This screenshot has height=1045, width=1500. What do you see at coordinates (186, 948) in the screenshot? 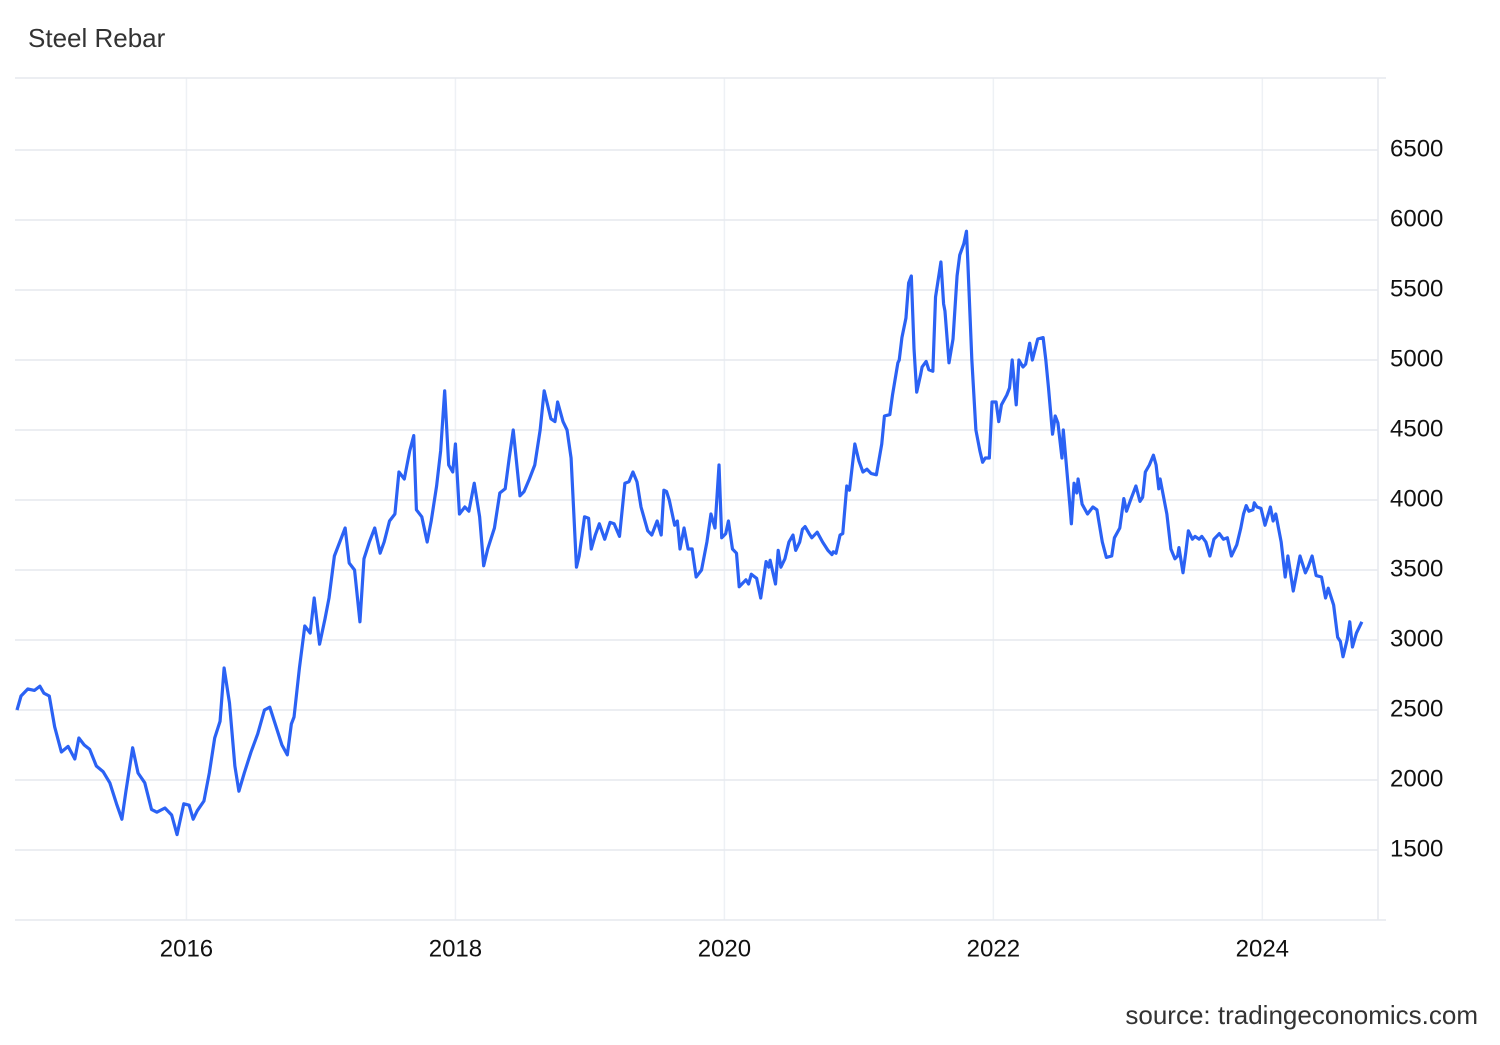
I see `x-tick-label: 2016` at bounding box center [186, 948].